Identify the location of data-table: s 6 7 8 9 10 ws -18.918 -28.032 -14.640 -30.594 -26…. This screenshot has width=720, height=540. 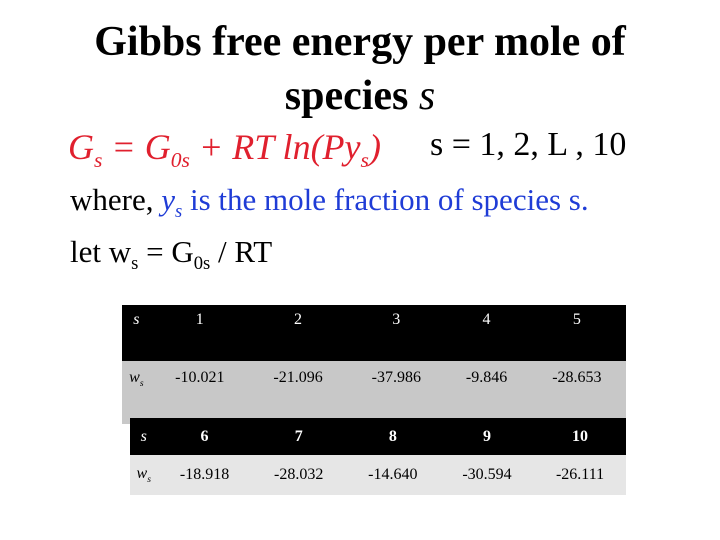
(378, 456).